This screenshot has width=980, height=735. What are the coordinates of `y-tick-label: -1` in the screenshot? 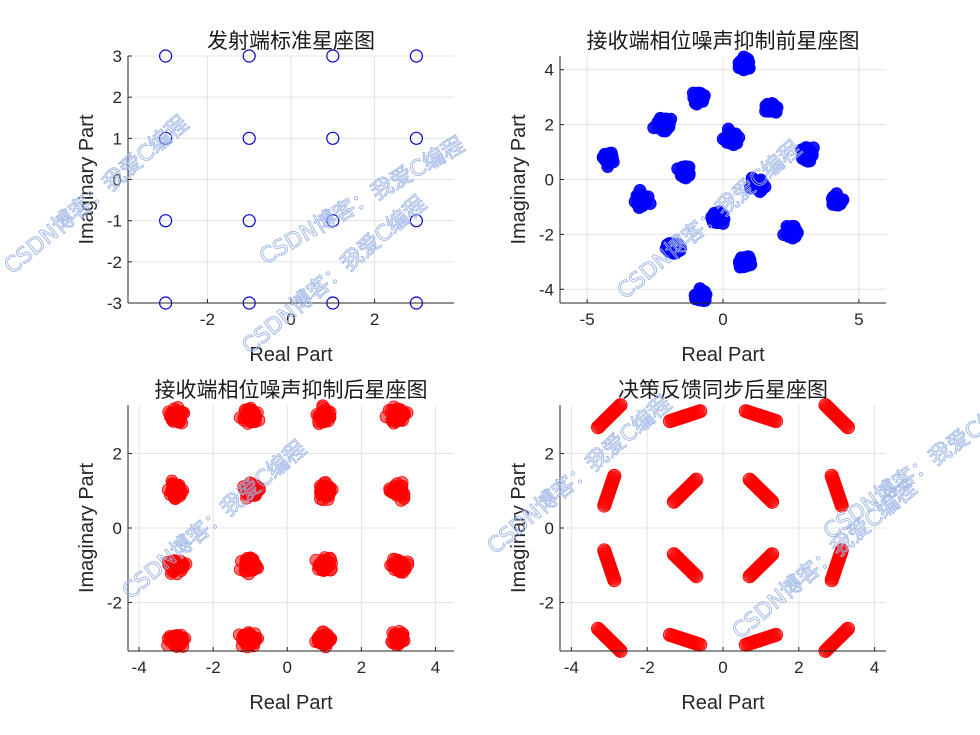 It's located at (114, 221).